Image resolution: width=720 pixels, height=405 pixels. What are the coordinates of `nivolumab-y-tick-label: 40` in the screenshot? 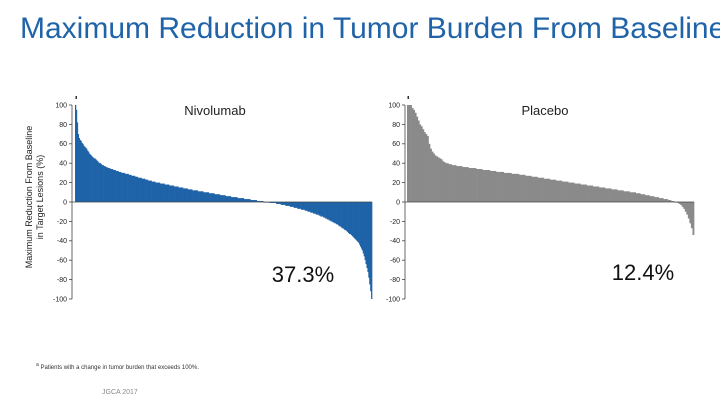 It's located at (63, 164).